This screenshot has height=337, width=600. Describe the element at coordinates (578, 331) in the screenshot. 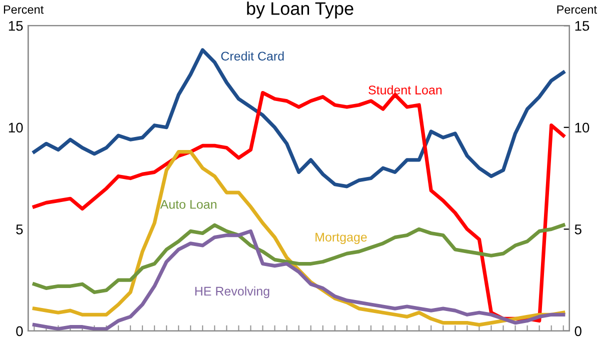

I see `y2-tick-label: 0` at that location.